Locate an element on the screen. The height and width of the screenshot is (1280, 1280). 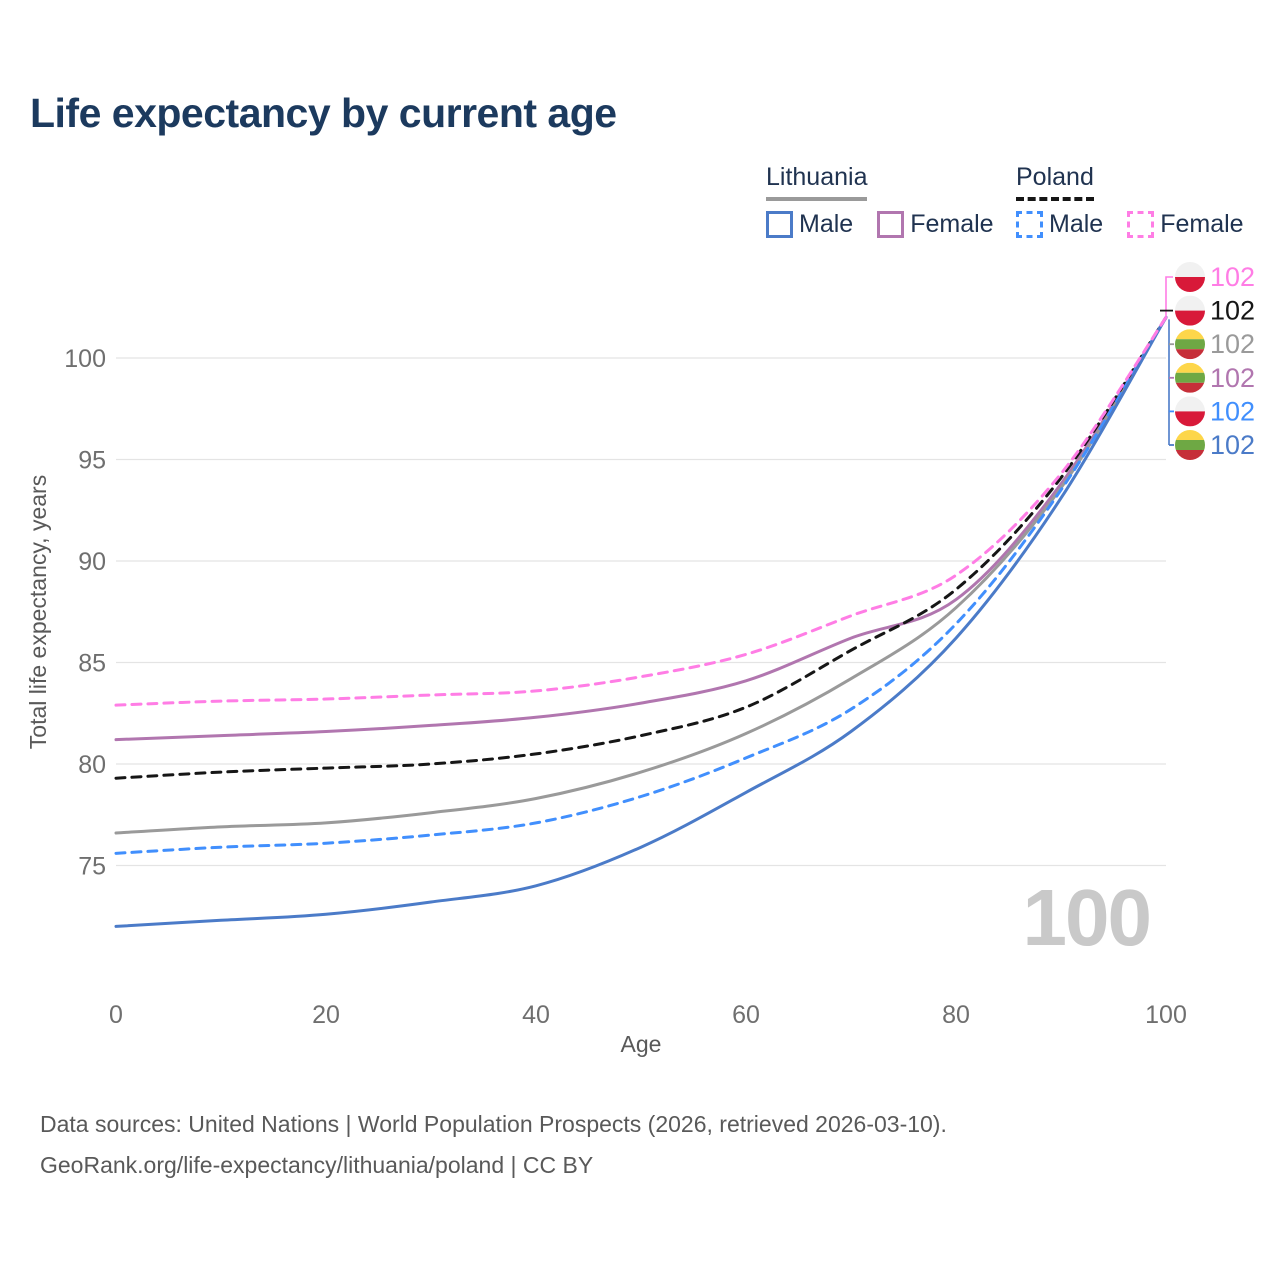
x-axis-title: Age is located at coordinates (641, 1044).